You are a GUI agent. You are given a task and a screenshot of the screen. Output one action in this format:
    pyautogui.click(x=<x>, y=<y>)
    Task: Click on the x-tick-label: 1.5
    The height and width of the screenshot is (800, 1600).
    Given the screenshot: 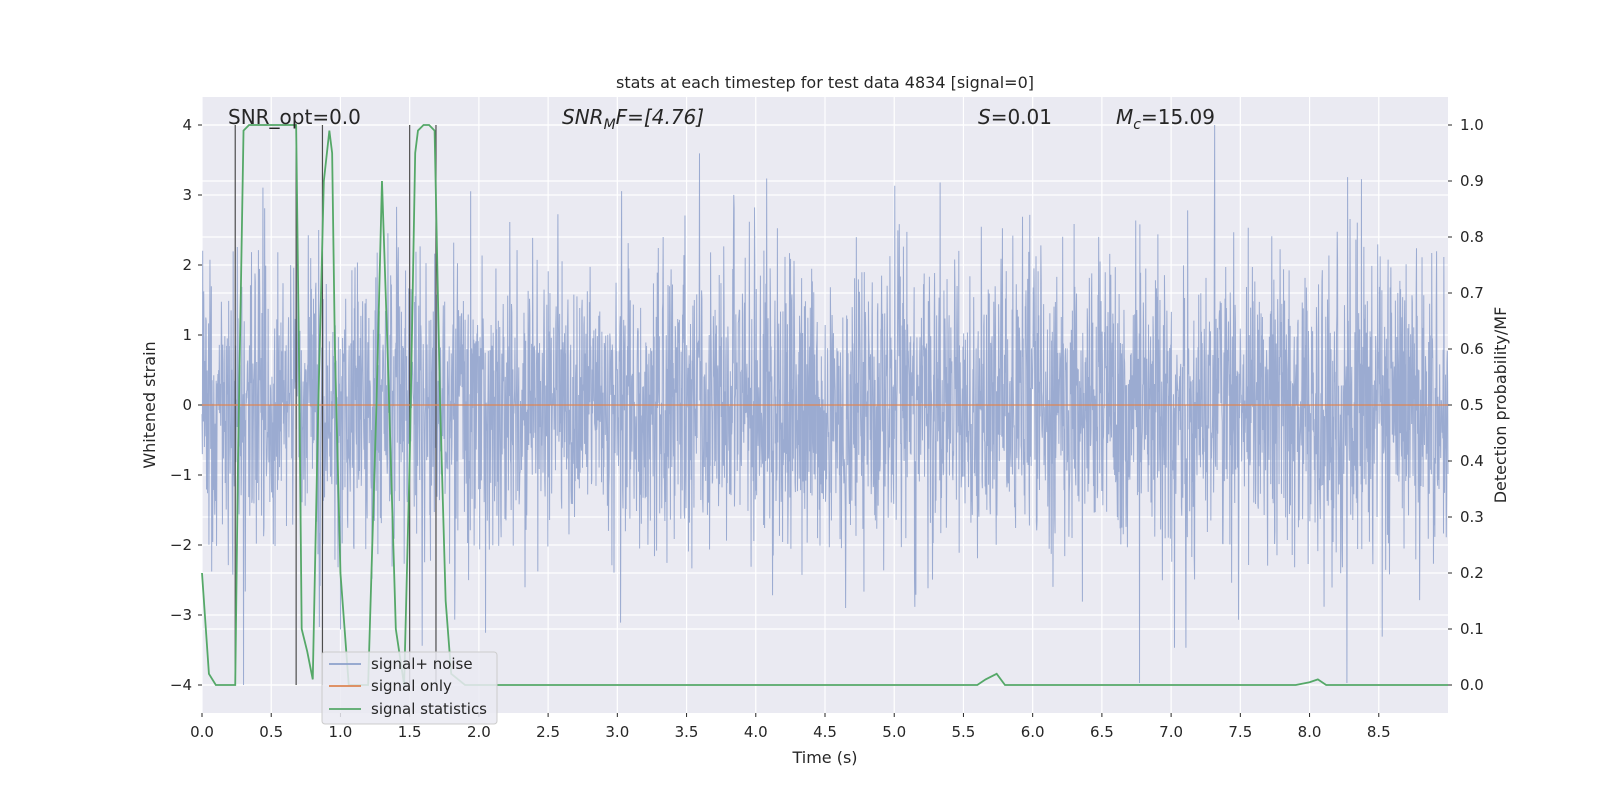 What is the action you would take?
    pyautogui.click(x=410, y=732)
    